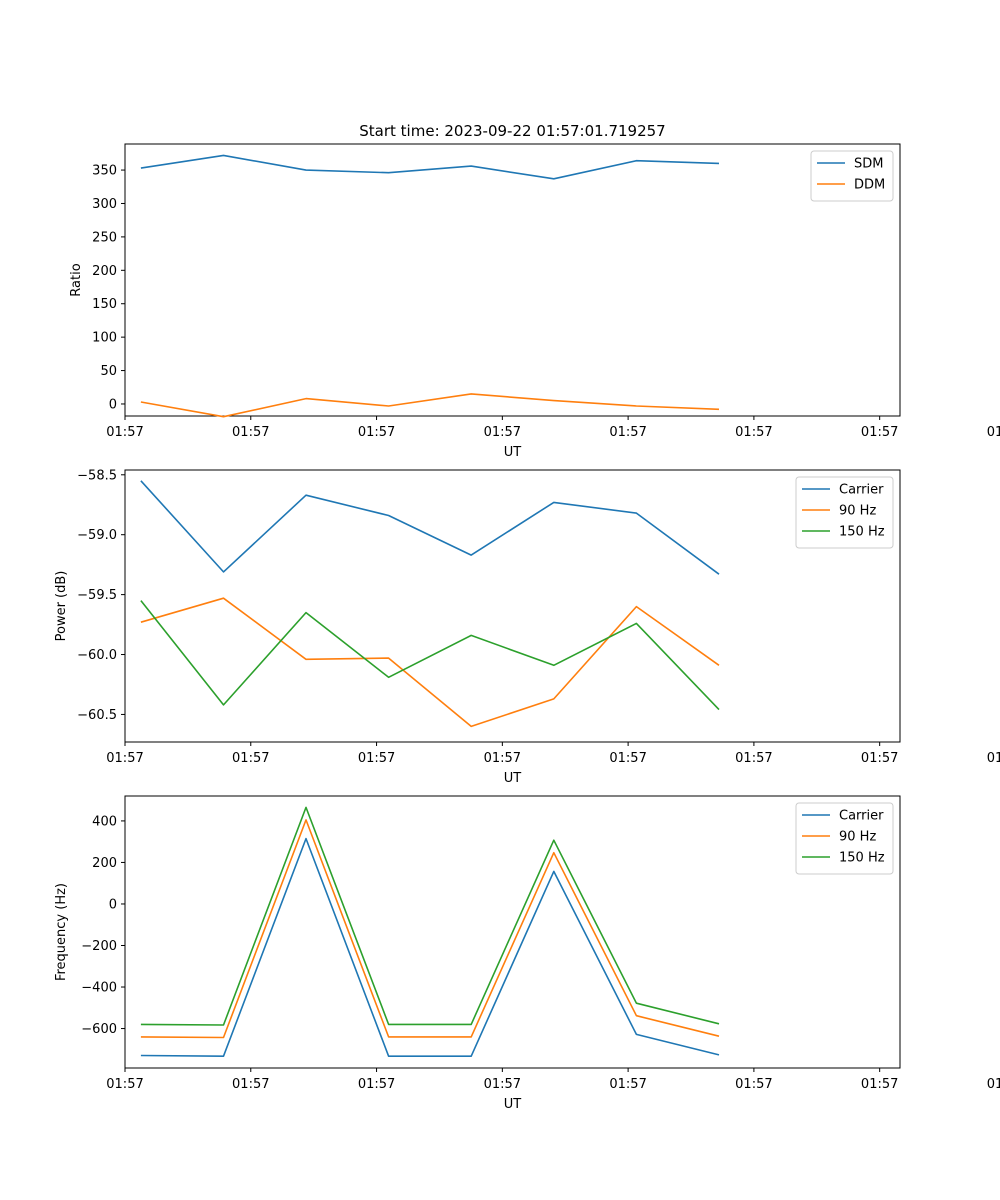 This screenshot has height=1200, width=1000. Describe the element at coordinates (104, 204) in the screenshot. I see `y-tick-label: 300` at that location.